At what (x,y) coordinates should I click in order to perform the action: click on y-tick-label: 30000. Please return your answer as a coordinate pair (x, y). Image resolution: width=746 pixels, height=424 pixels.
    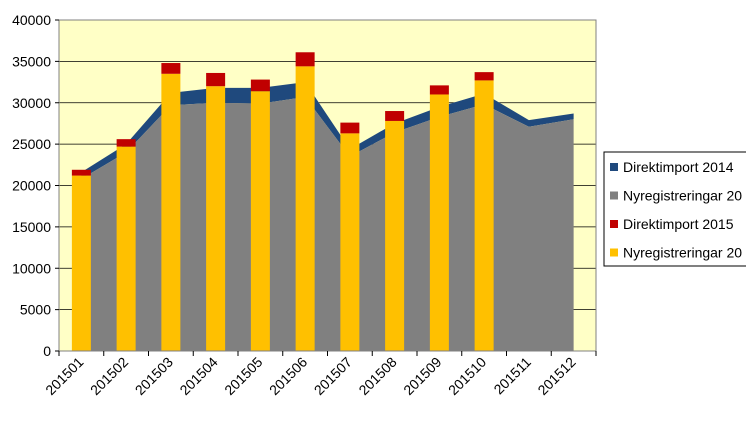
    Looking at the image, I should click on (31, 103).